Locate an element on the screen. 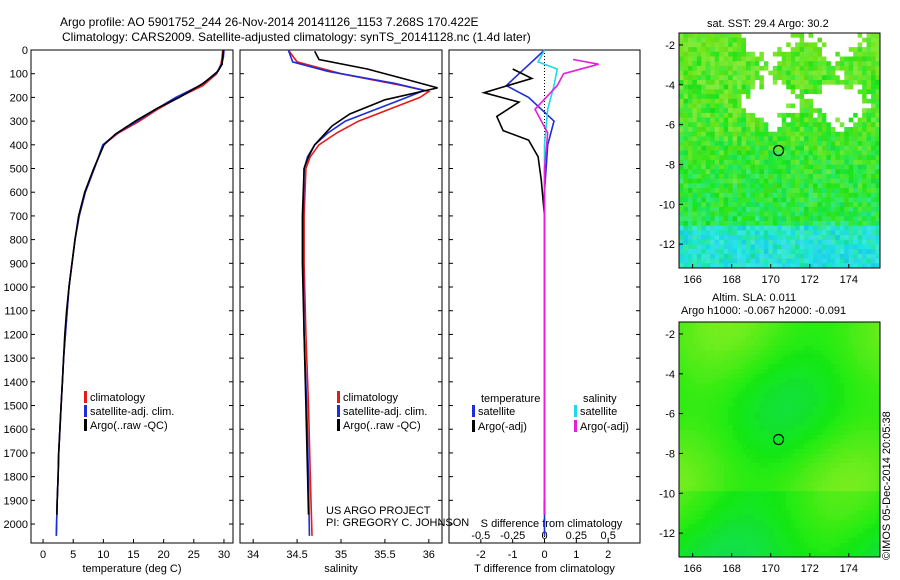  sla-map-field is located at coordinates (780, 440).